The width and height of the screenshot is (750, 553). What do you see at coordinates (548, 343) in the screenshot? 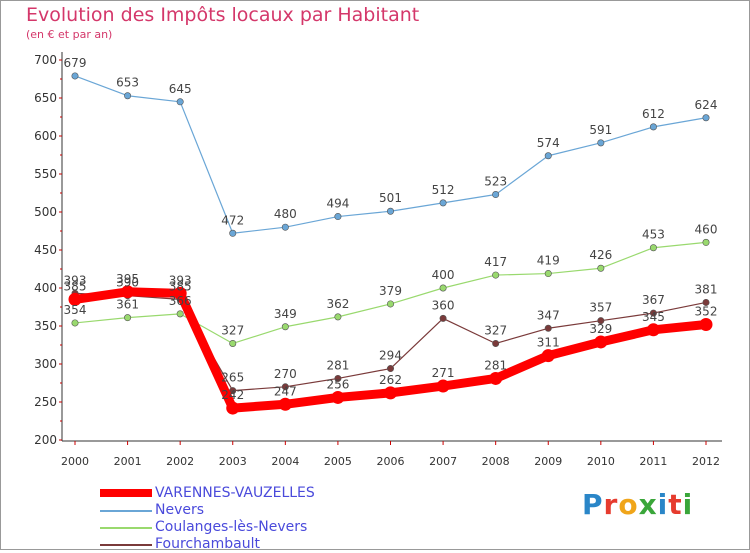
I see `data-label: 311` at bounding box center [548, 343].